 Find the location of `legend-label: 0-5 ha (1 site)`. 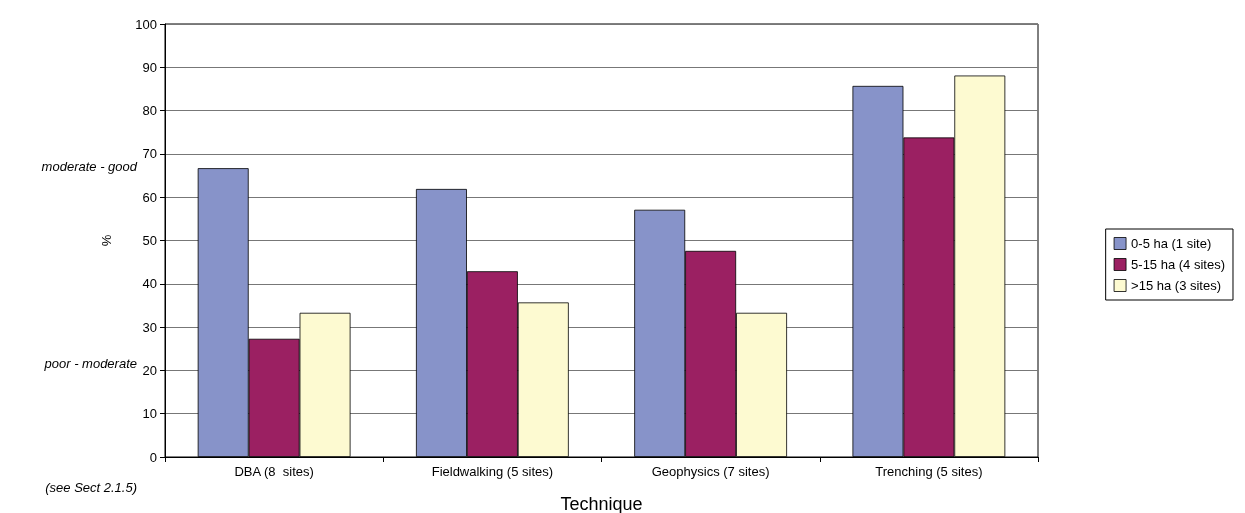

legend-label: 0-5 ha (1 site) is located at coordinates (1171, 243).